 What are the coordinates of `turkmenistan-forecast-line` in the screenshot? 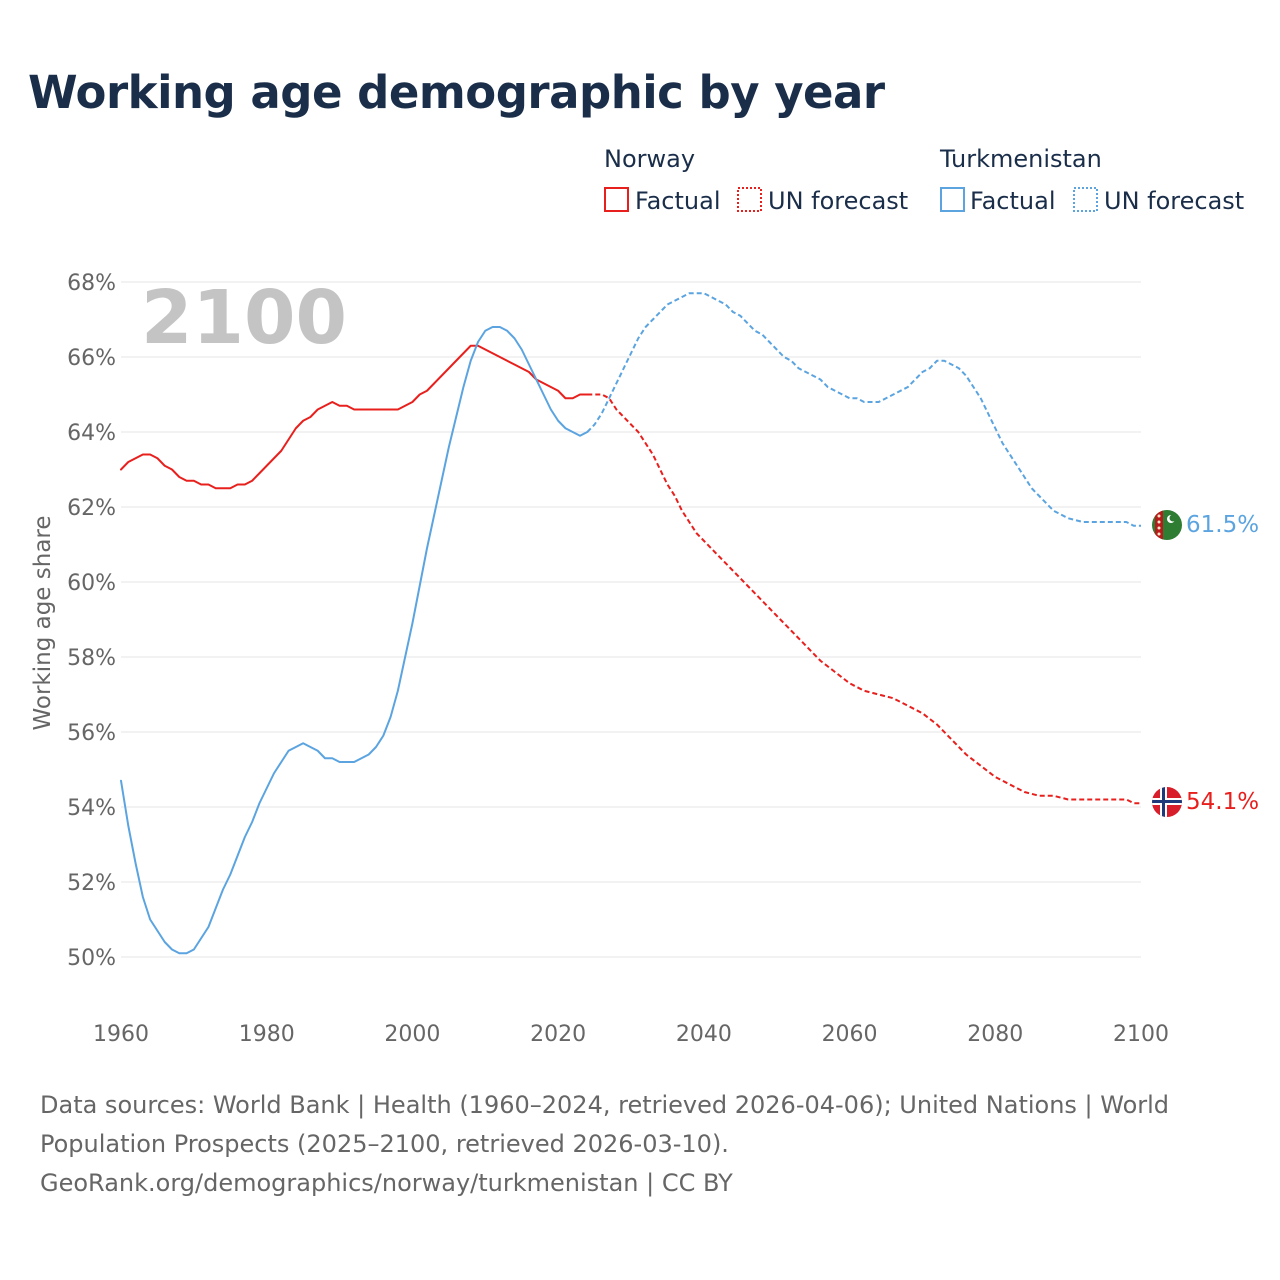 It's located at (863, 409).